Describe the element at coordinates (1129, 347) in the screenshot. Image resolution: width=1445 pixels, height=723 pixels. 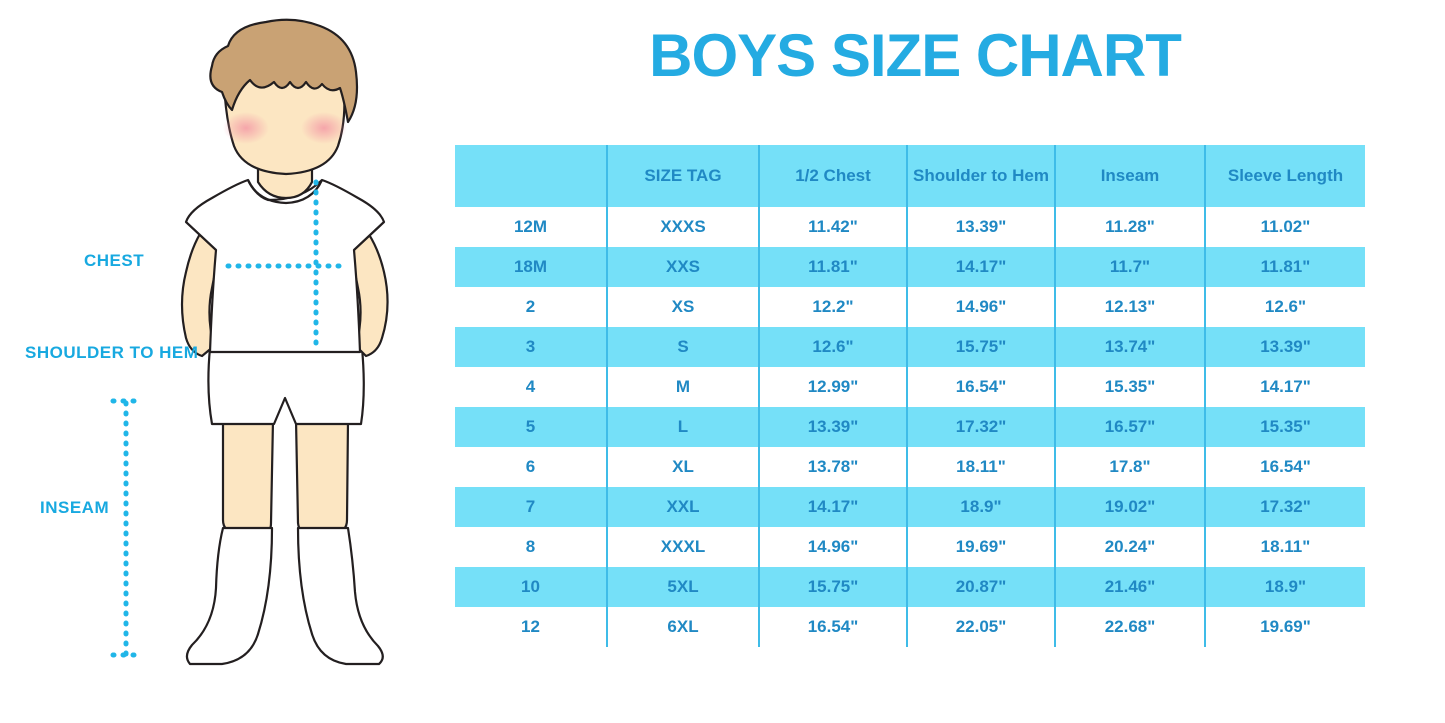
I see `table-cell: 13.74"` at that location.